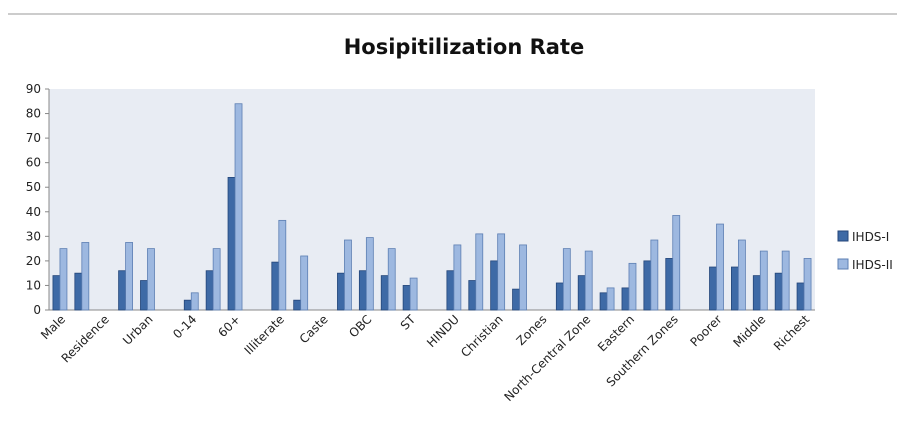 Image resolution: width=905 pixels, height=442 pixels. Describe the element at coordinates (33, 138) in the screenshot. I see `y-tick-label: 70` at that location.